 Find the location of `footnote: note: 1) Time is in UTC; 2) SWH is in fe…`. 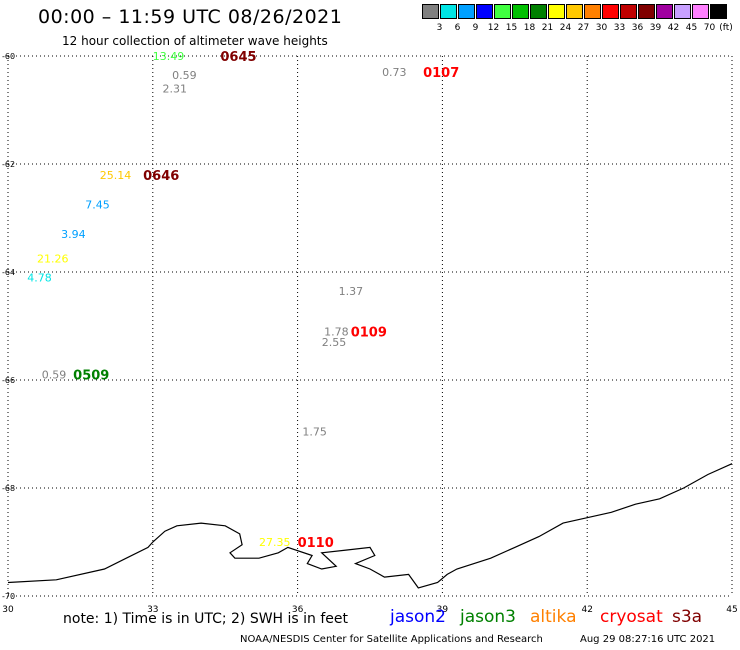

footnote: note: 1) Time is in UTC; 2) SWH is in fe… is located at coordinates (206, 619).